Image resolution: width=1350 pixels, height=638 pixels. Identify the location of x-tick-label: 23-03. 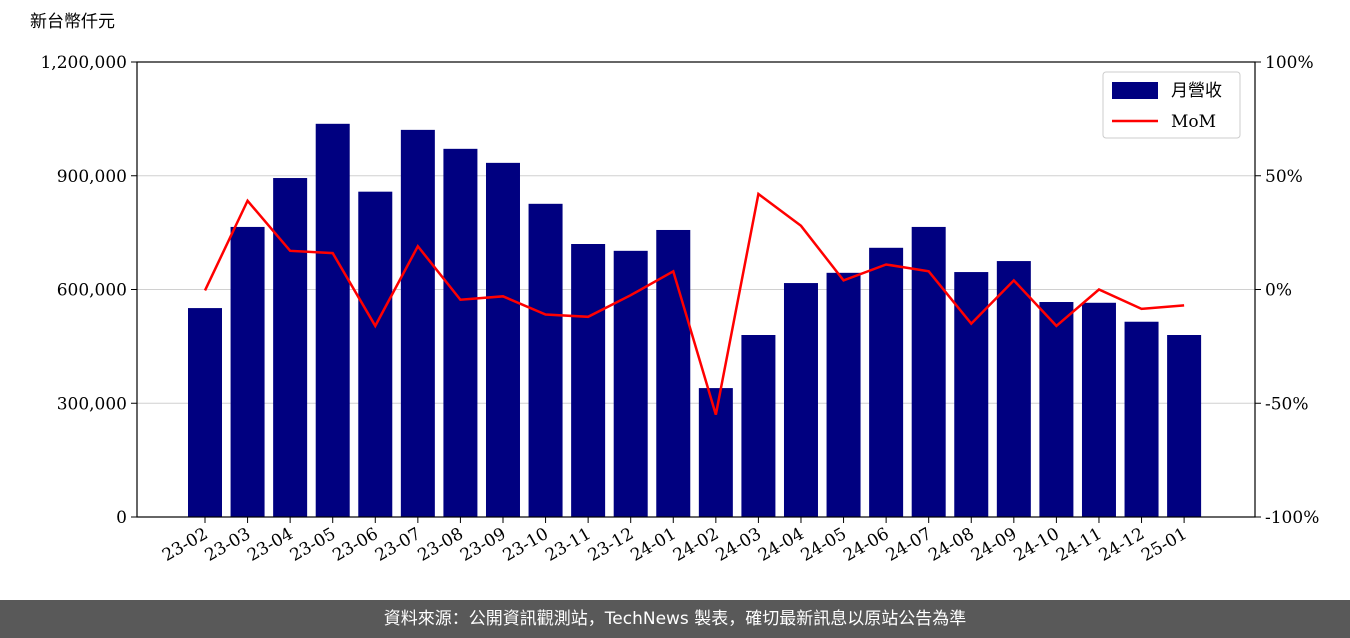
(228, 545).